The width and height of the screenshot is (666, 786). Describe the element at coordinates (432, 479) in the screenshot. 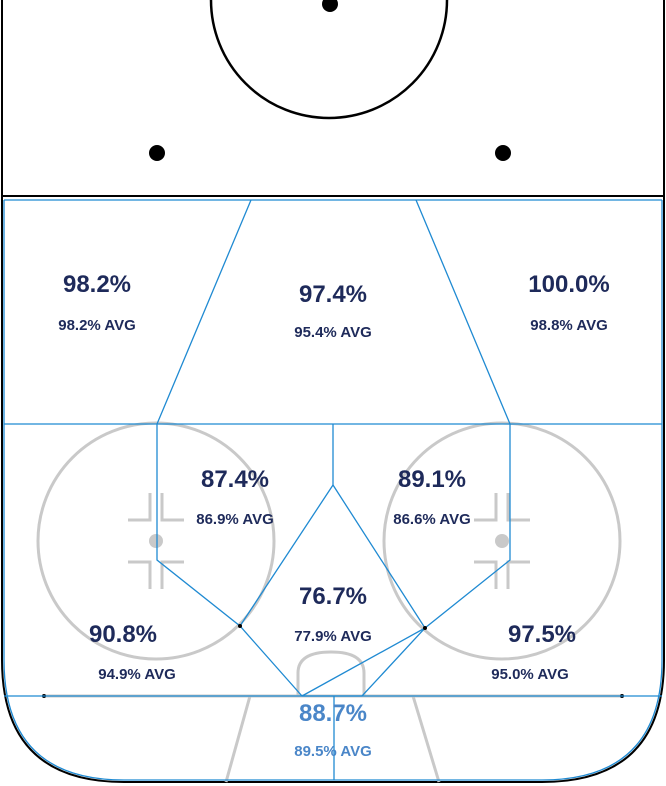

I see `zone-mid-right-pct: 89.1%` at that location.